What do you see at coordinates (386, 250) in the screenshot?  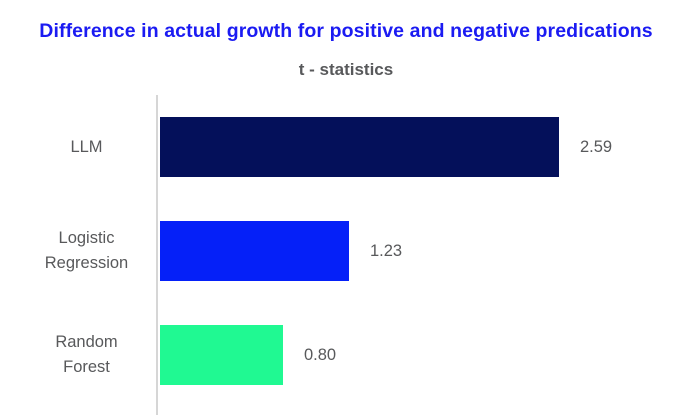 I see `value-label: 1.23` at bounding box center [386, 250].